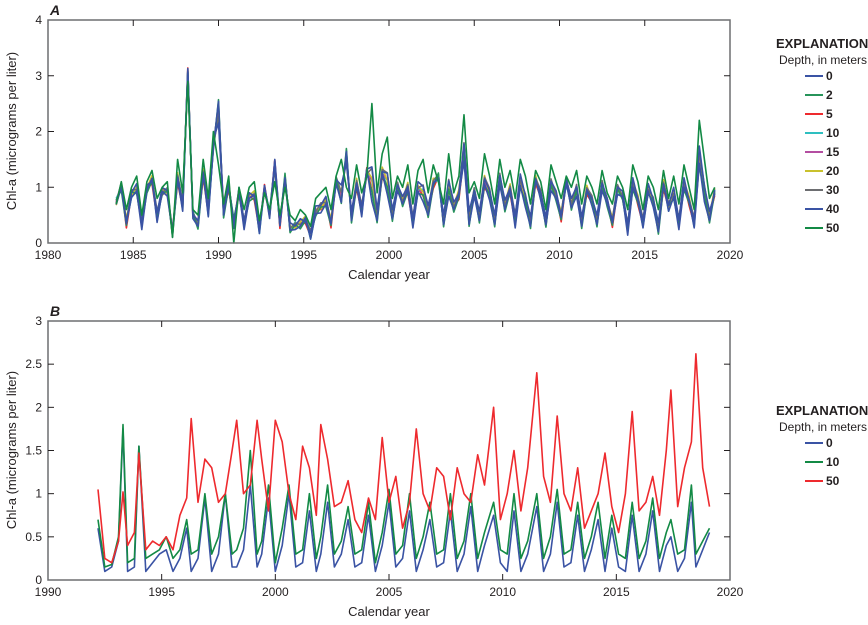  What do you see at coordinates (822, 152) in the screenshot?
I see `legend-item-depth-15: 15` at bounding box center [822, 152].